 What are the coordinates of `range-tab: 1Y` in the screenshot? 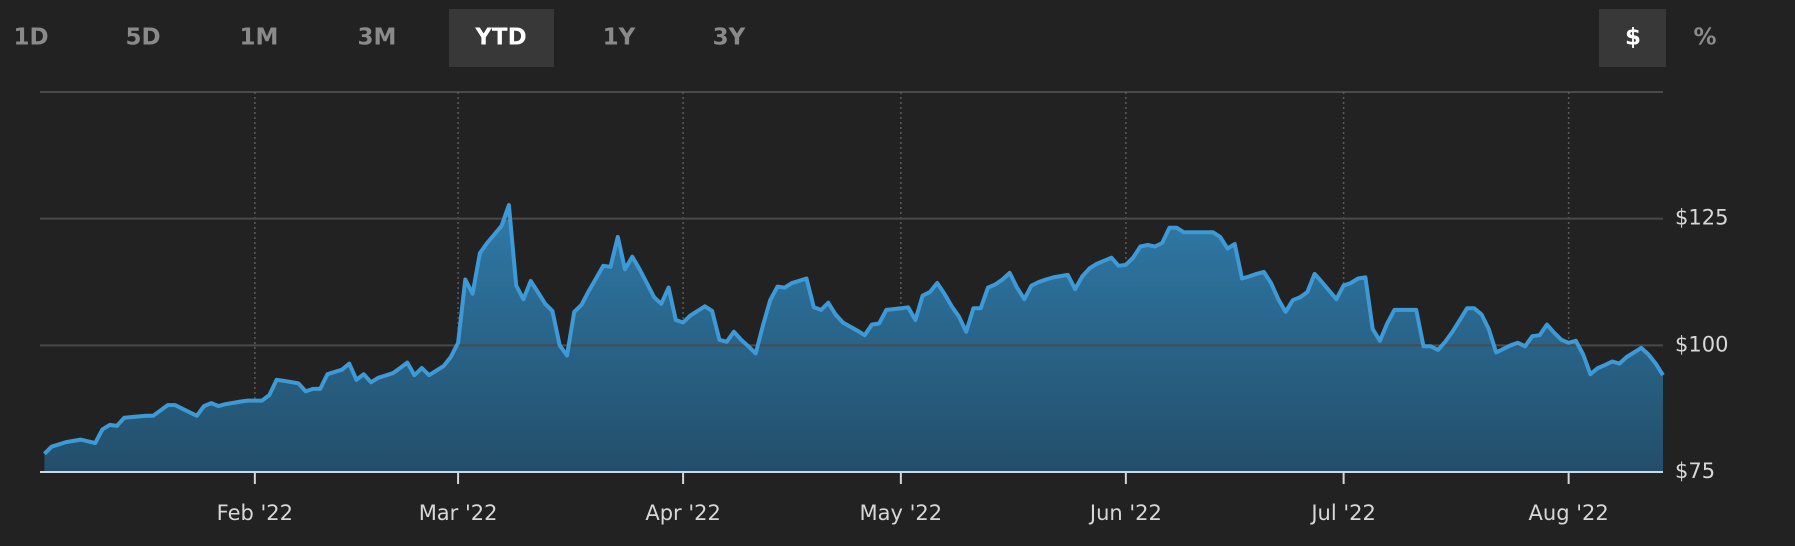 It's located at (619, 38).